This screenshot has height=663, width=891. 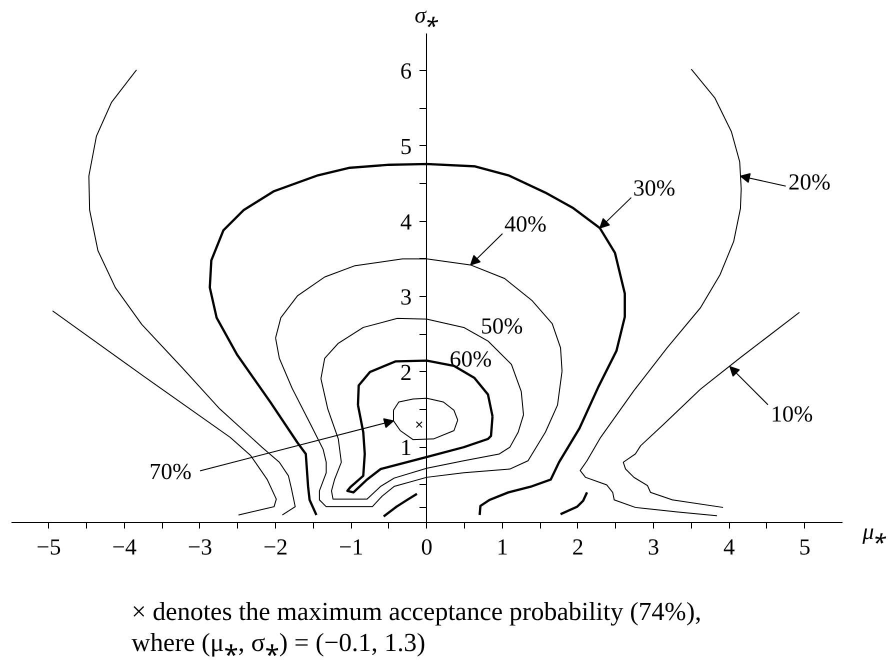 I want to click on x-tick-label: 3, so click(x=654, y=547).